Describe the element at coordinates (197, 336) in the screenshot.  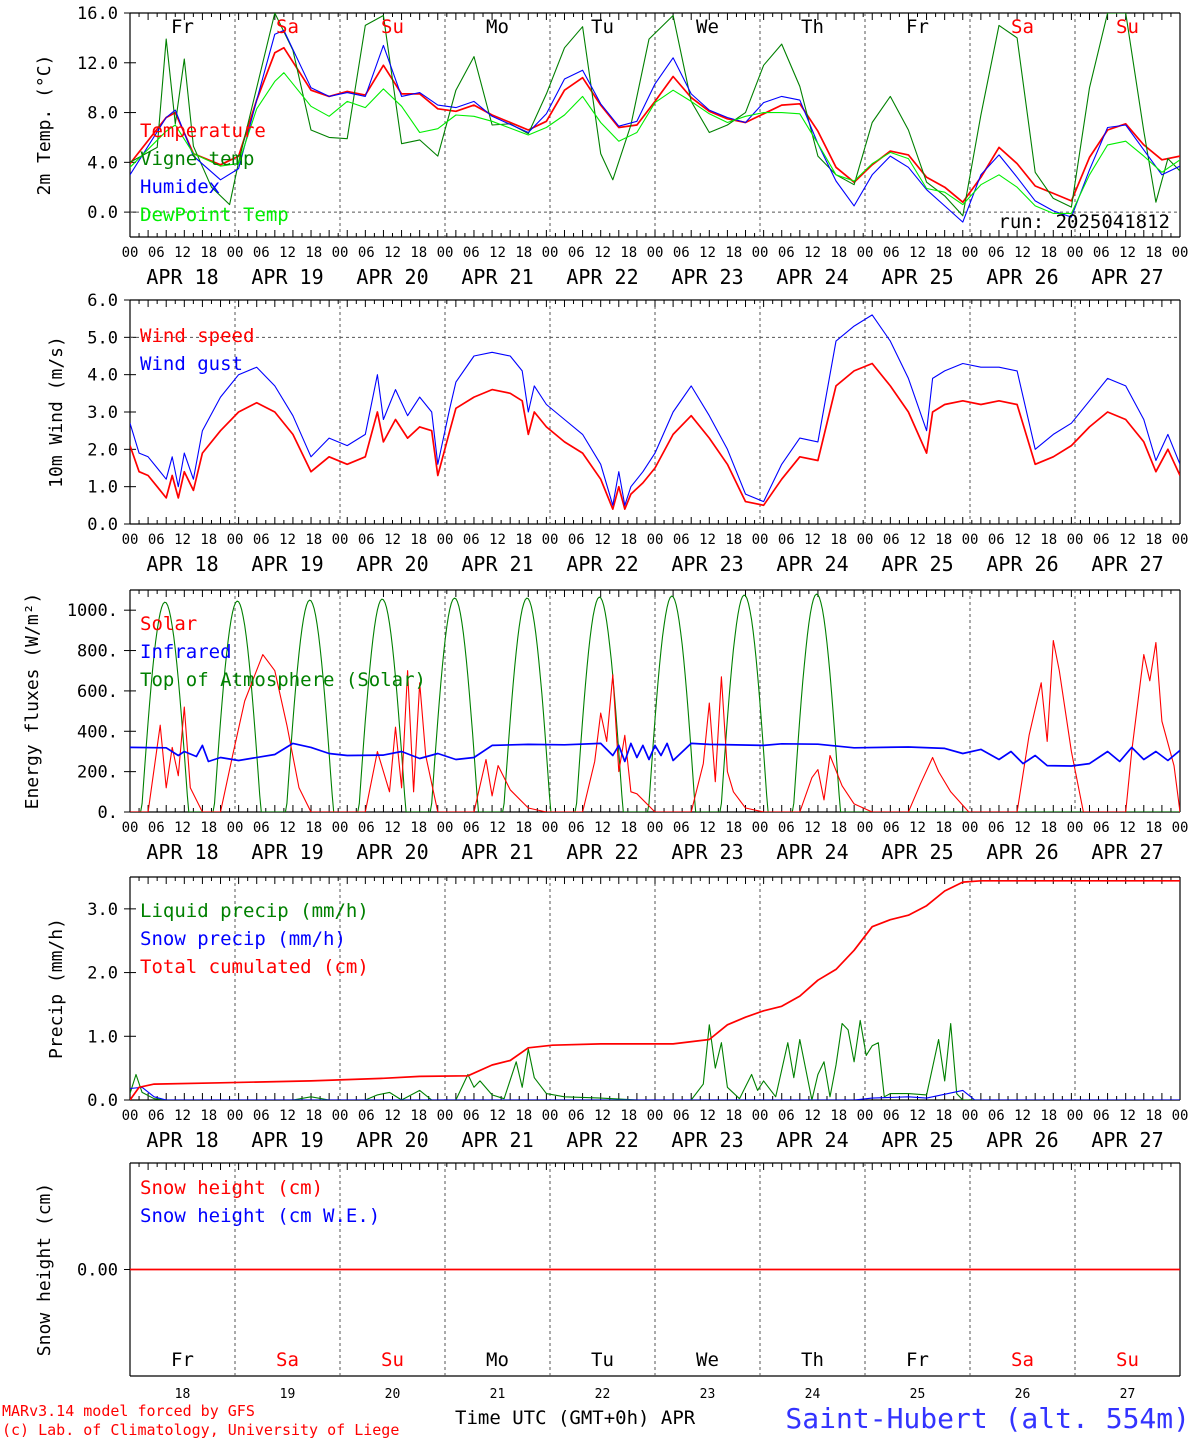
I see `legend-entry: Wind speed` at that location.